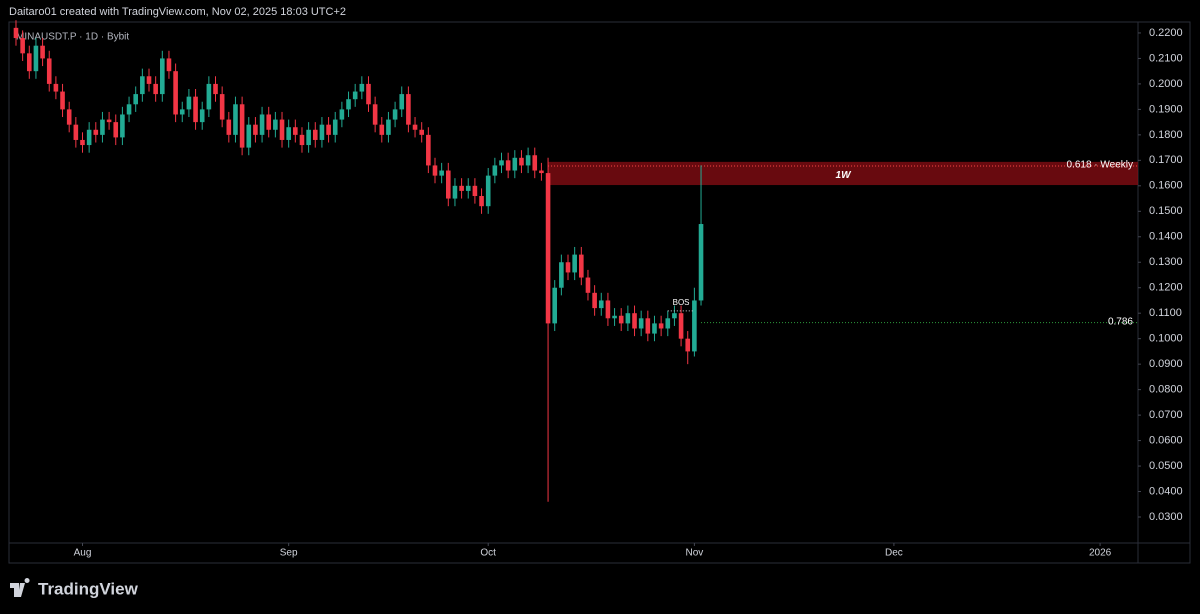 This screenshot has height=614, width=1200. I want to click on y-tick-label: 0.1900, so click(1166, 109).